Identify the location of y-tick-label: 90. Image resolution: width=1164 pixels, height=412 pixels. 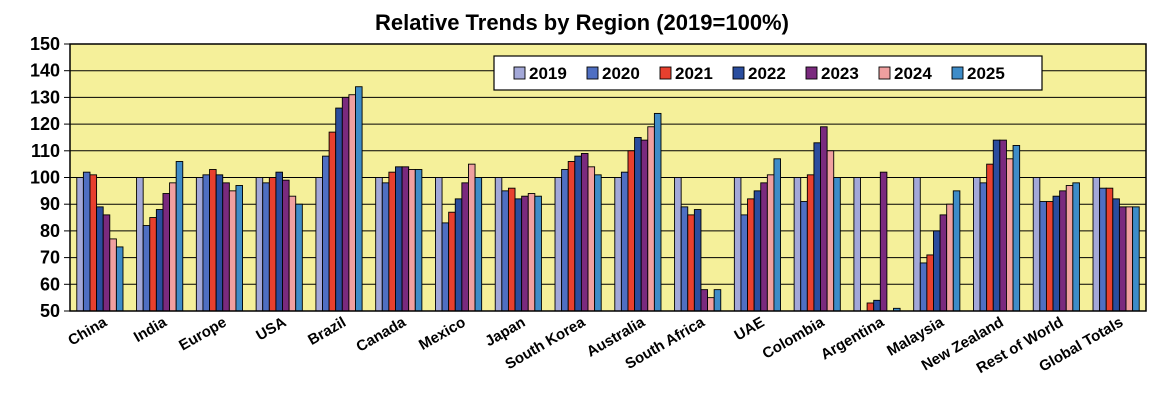
(50, 204).